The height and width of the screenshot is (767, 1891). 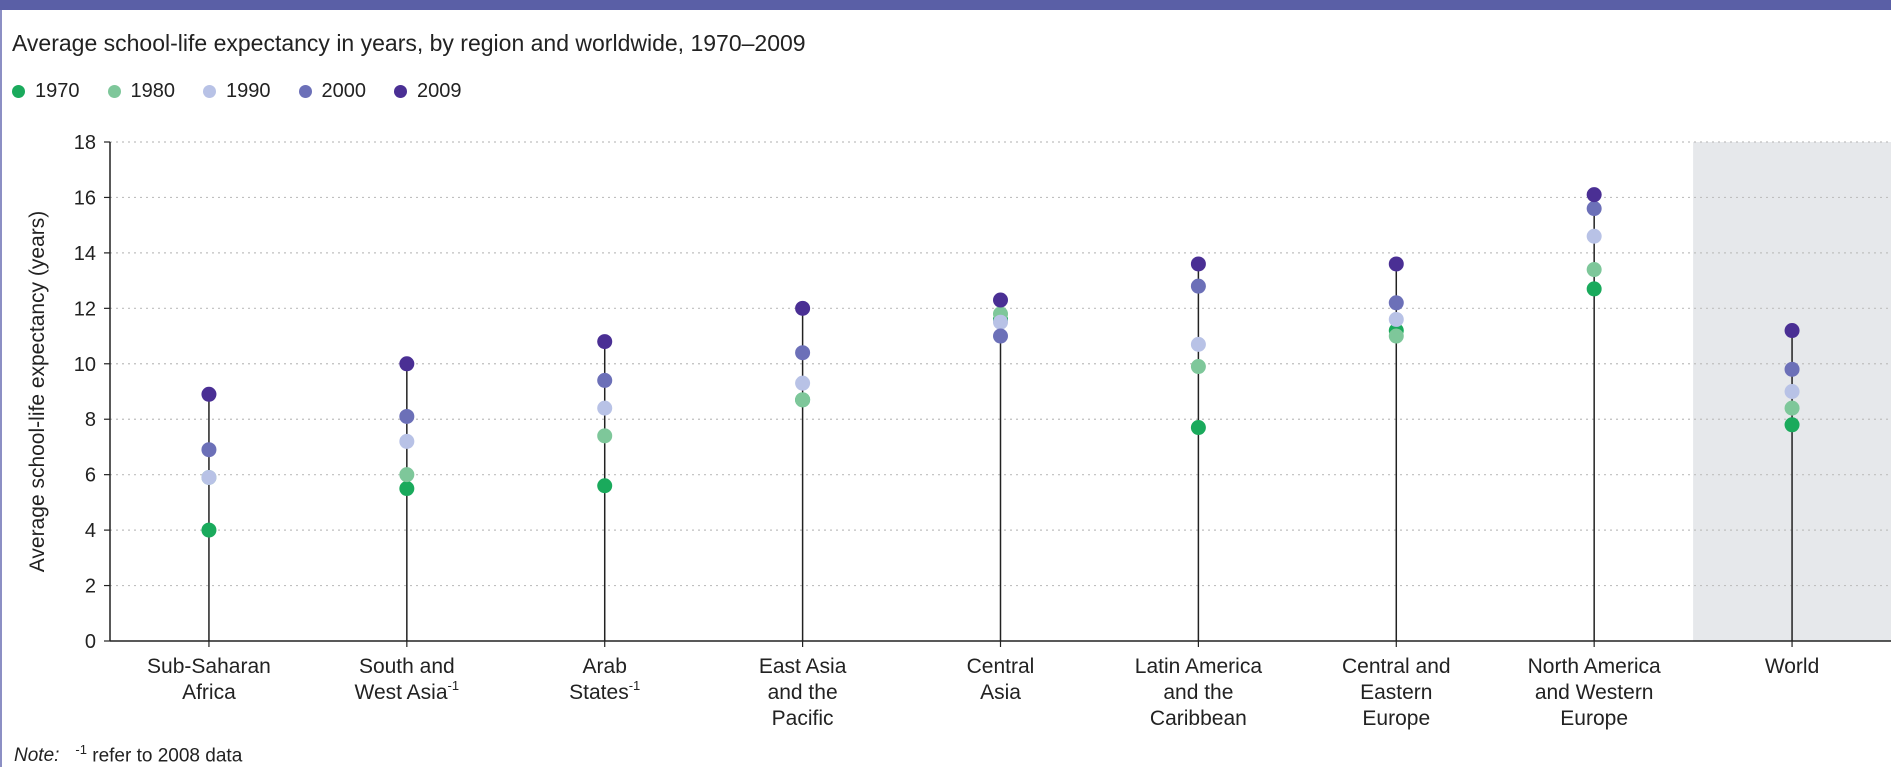 What do you see at coordinates (1198, 718) in the screenshot?
I see `x-tick-label-line: Caribbean` at bounding box center [1198, 718].